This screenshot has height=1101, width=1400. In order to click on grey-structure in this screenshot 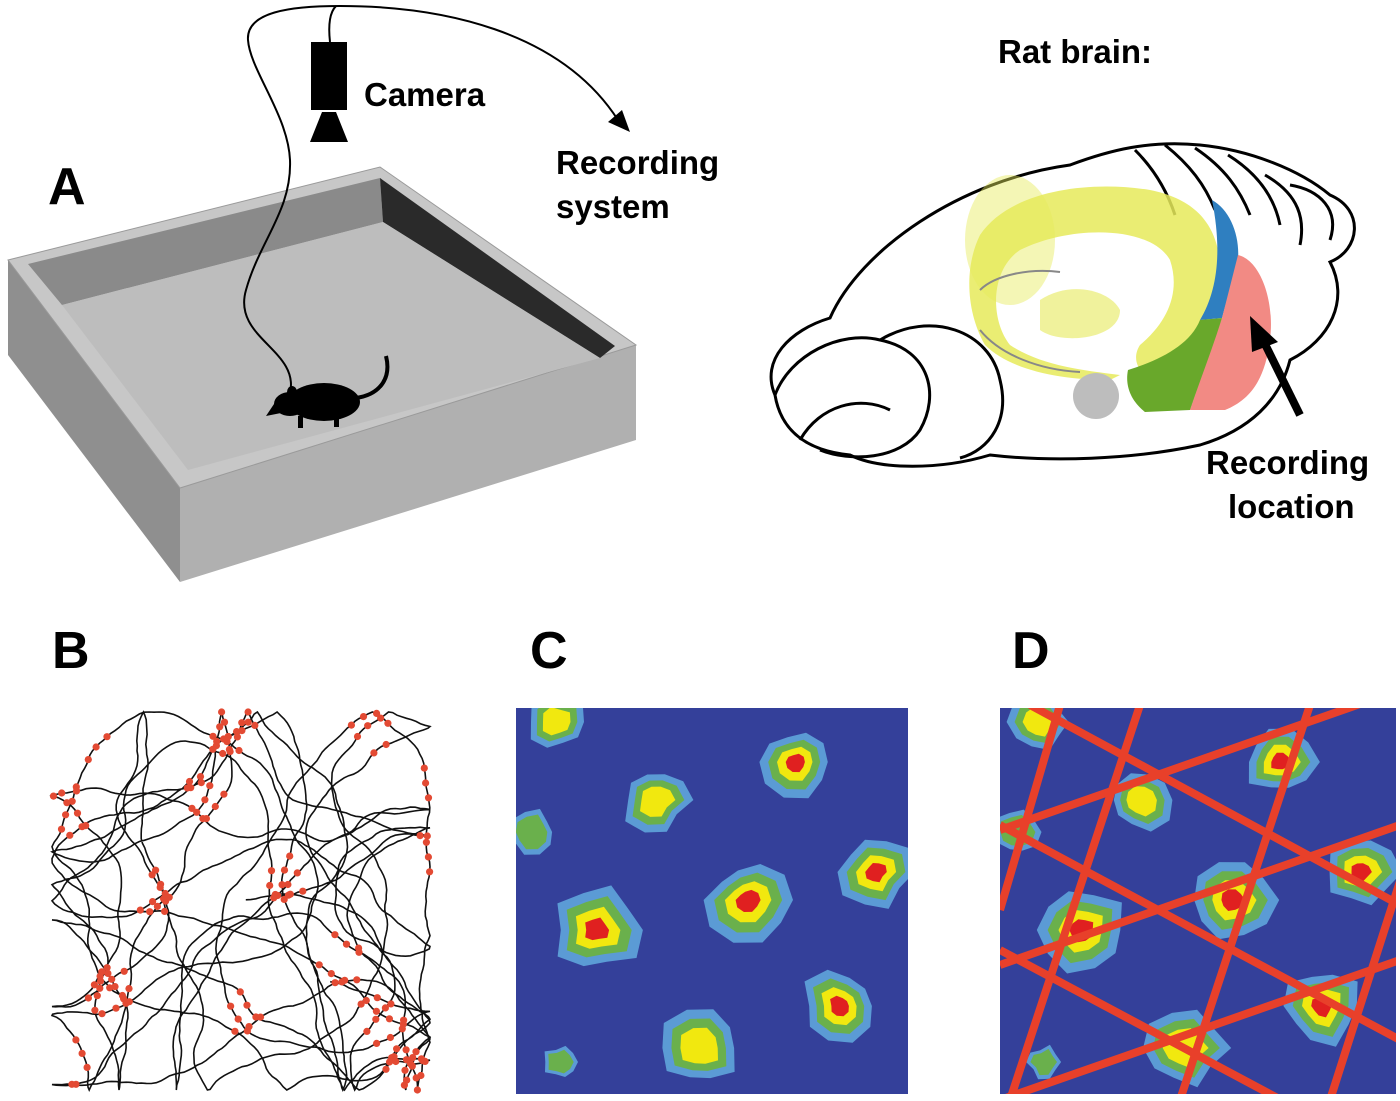, I will do `click(1096, 396)`.